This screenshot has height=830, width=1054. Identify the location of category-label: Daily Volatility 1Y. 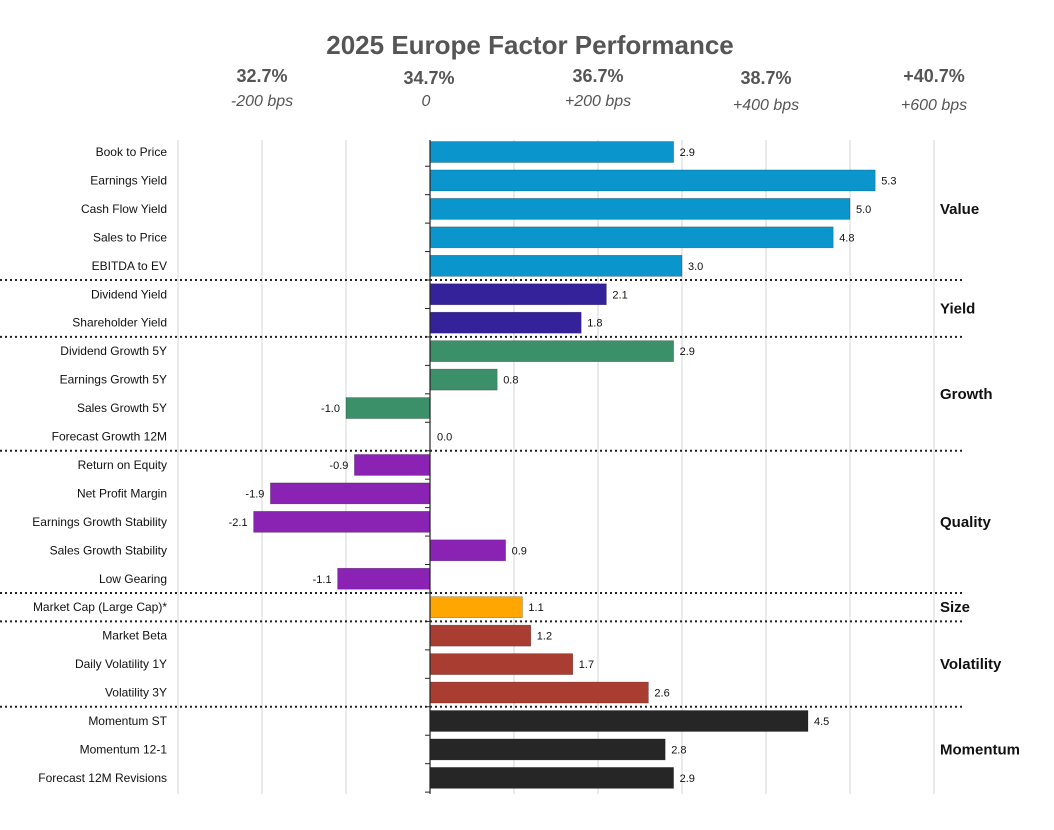
(121, 664).